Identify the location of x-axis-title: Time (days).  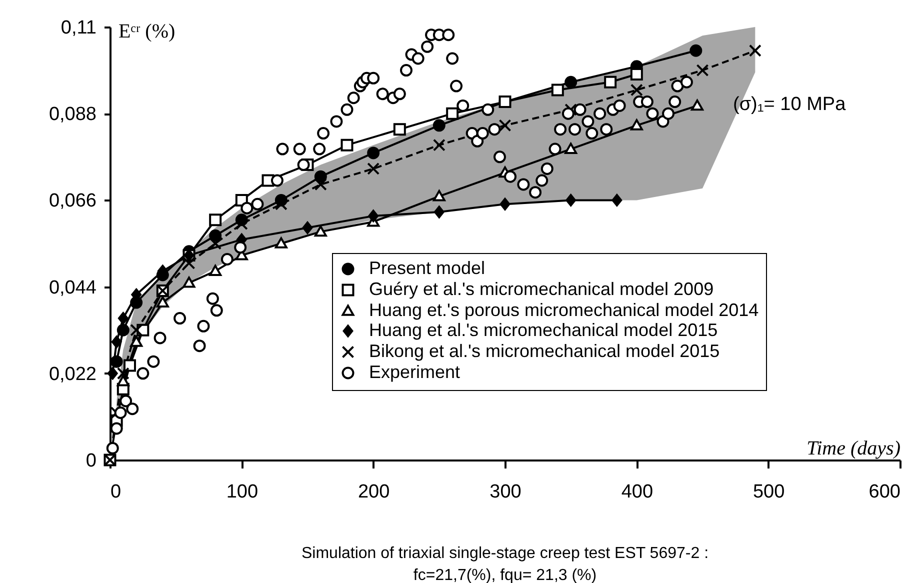
(853, 449).